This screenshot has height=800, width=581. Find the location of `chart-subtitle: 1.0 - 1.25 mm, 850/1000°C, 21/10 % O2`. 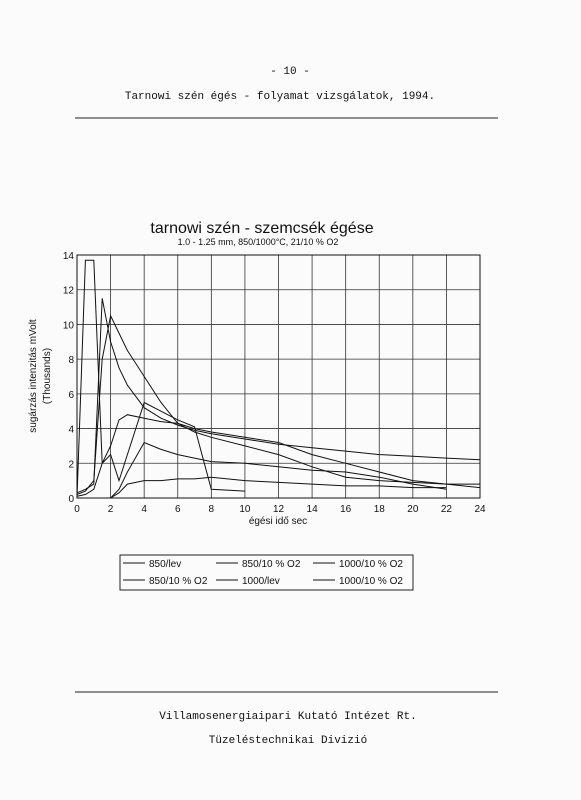

chart-subtitle: 1.0 - 1.25 mm, 850/1000°C, 21/10 % O2 is located at coordinates (258, 242).